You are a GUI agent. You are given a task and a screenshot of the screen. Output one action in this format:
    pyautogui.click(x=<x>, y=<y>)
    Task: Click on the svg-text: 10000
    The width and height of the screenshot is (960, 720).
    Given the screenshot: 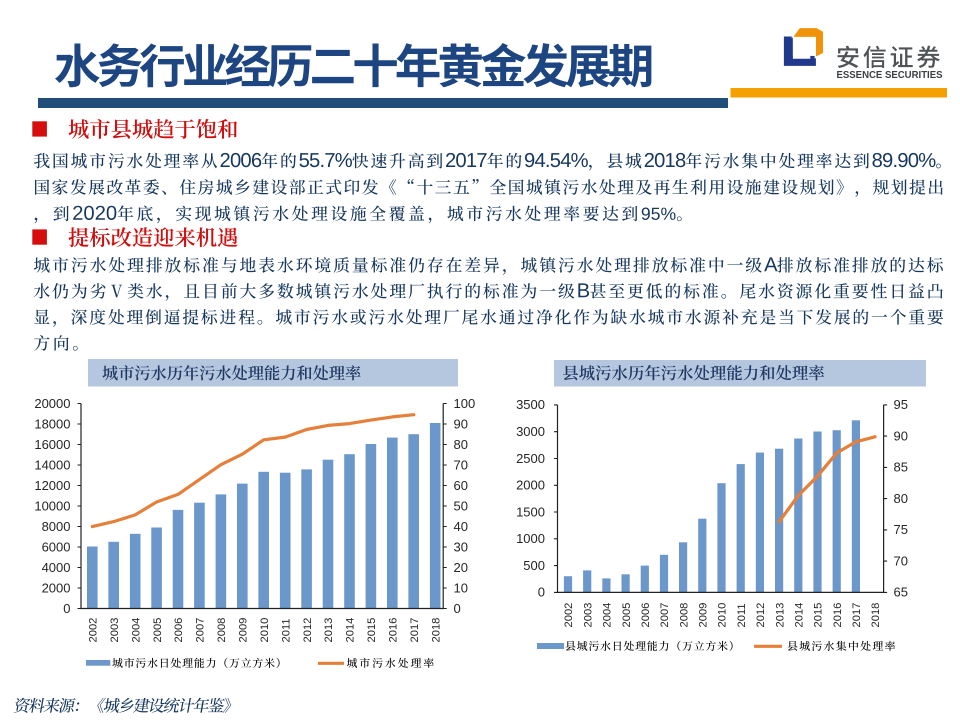 What is the action you would take?
    pyautogui.click(x=52, y=505)
    